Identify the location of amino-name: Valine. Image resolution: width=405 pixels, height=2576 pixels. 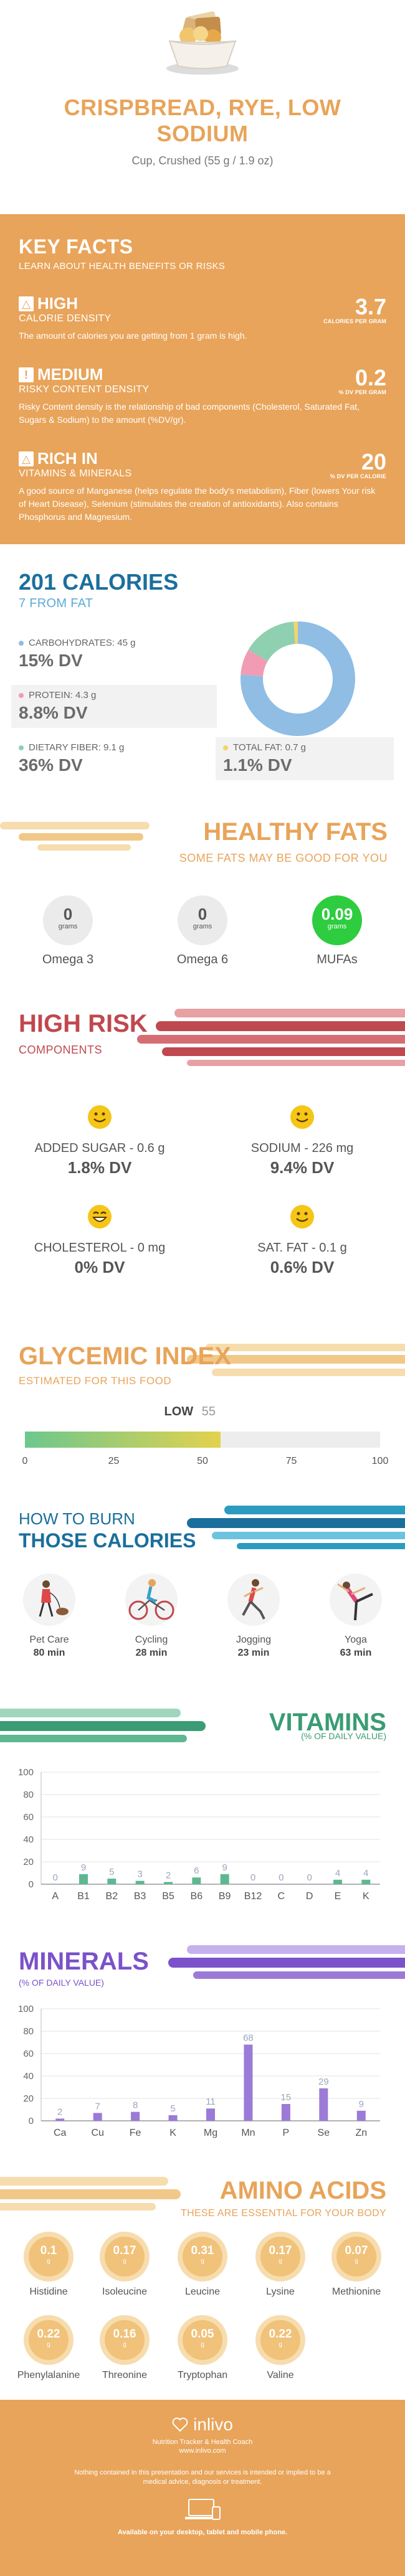
(280, 2375).